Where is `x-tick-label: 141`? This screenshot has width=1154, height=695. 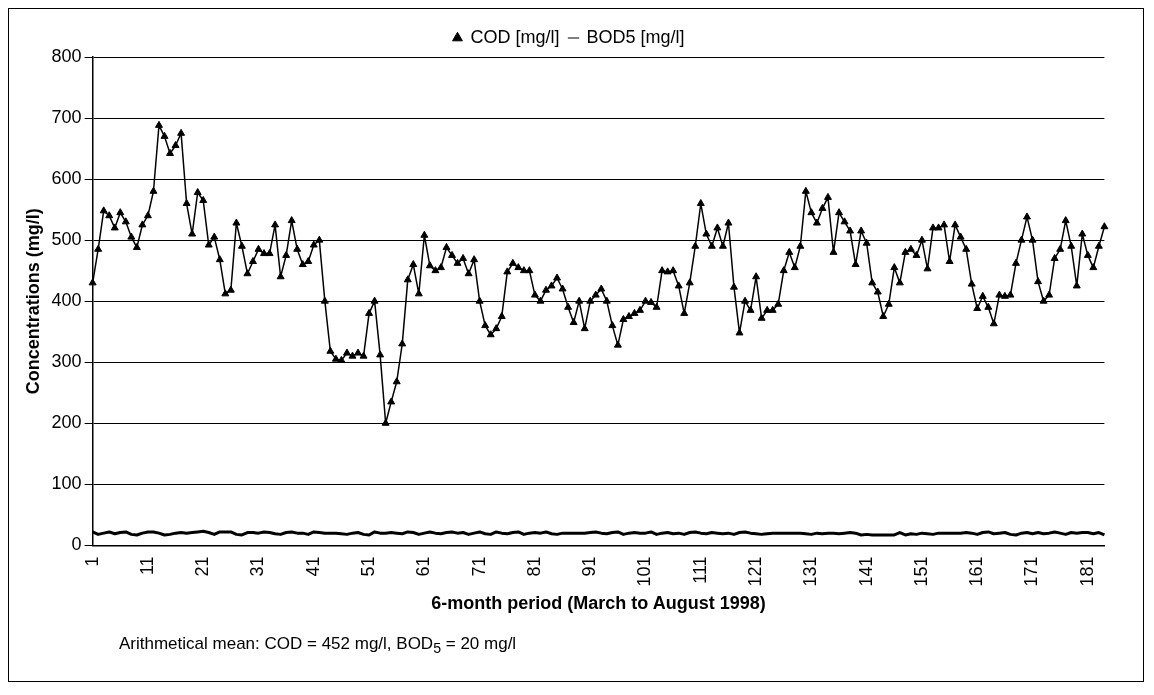
x-tick-label: 141 is located at coordinates (865, 571).